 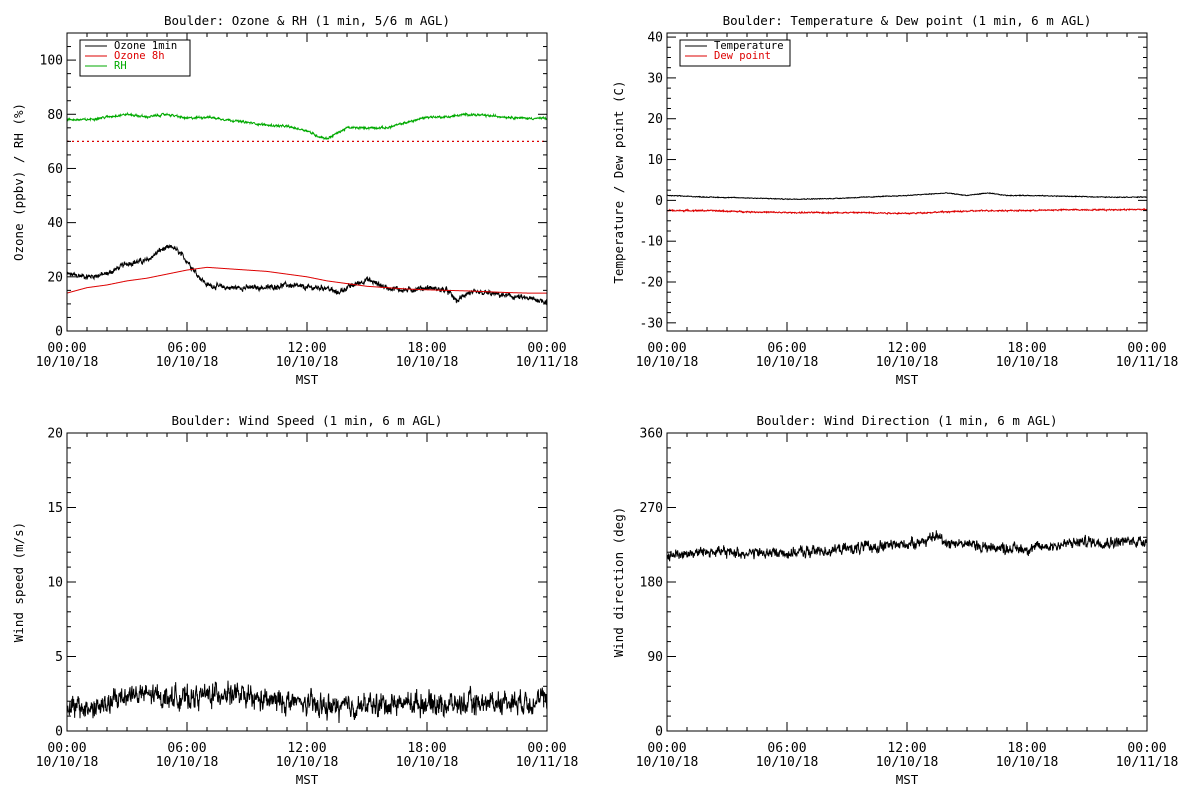 What do you see at coordinates (139, 56) in the screenshot?
I see `legend-label: Ozone 8h` at bounding box center [139, 56].